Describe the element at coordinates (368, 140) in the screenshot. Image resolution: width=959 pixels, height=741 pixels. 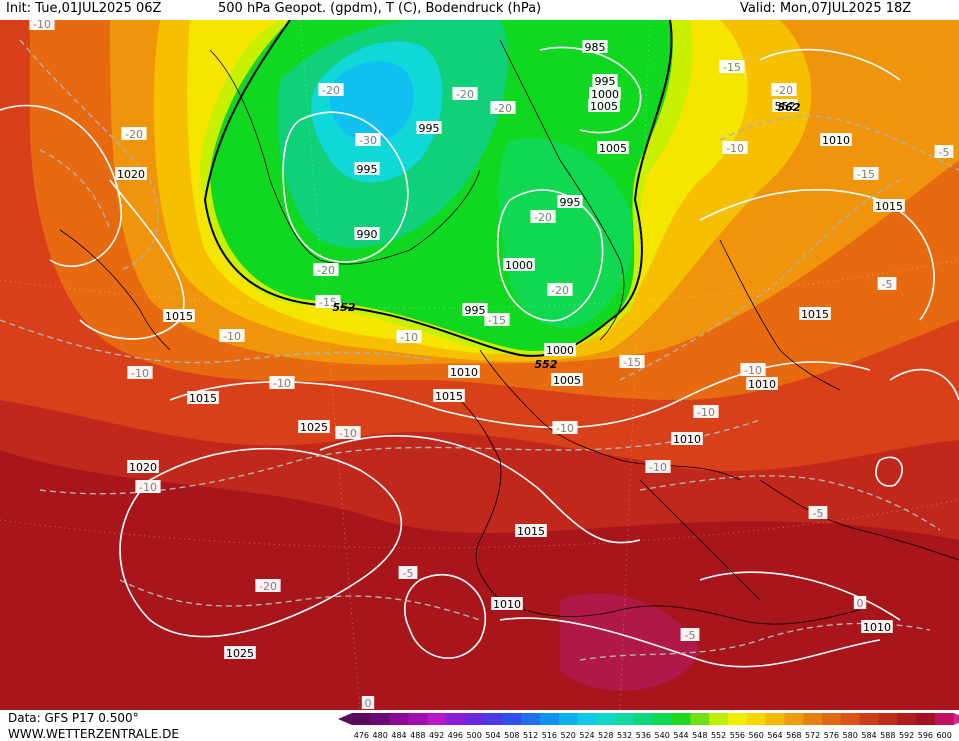
I see `temp-label: -30` at that location.